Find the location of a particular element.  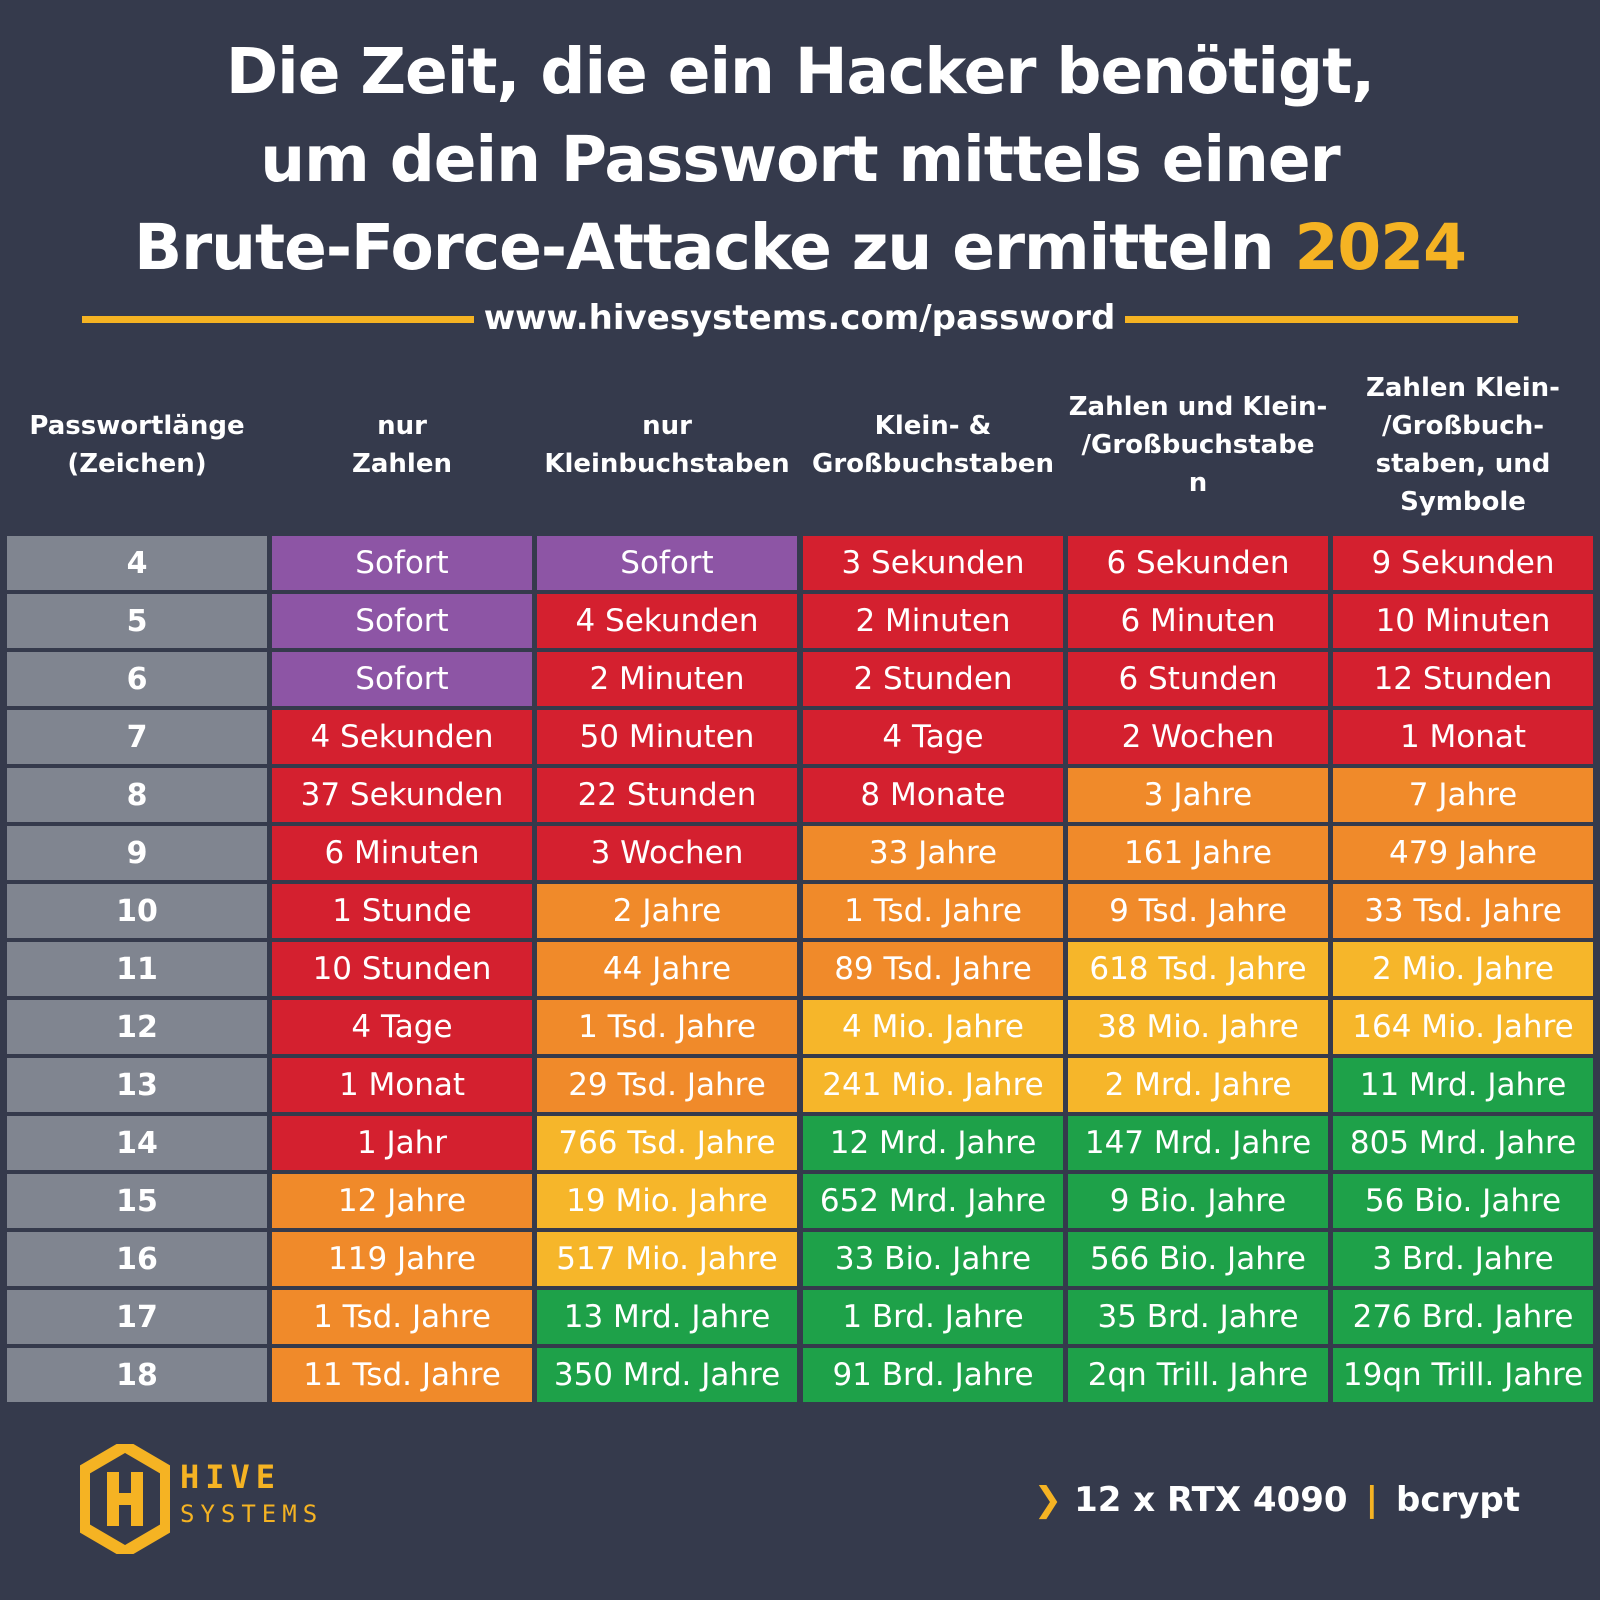

table-cell: 11 Tsd. Jahre is located at coordinates (402, 1375).